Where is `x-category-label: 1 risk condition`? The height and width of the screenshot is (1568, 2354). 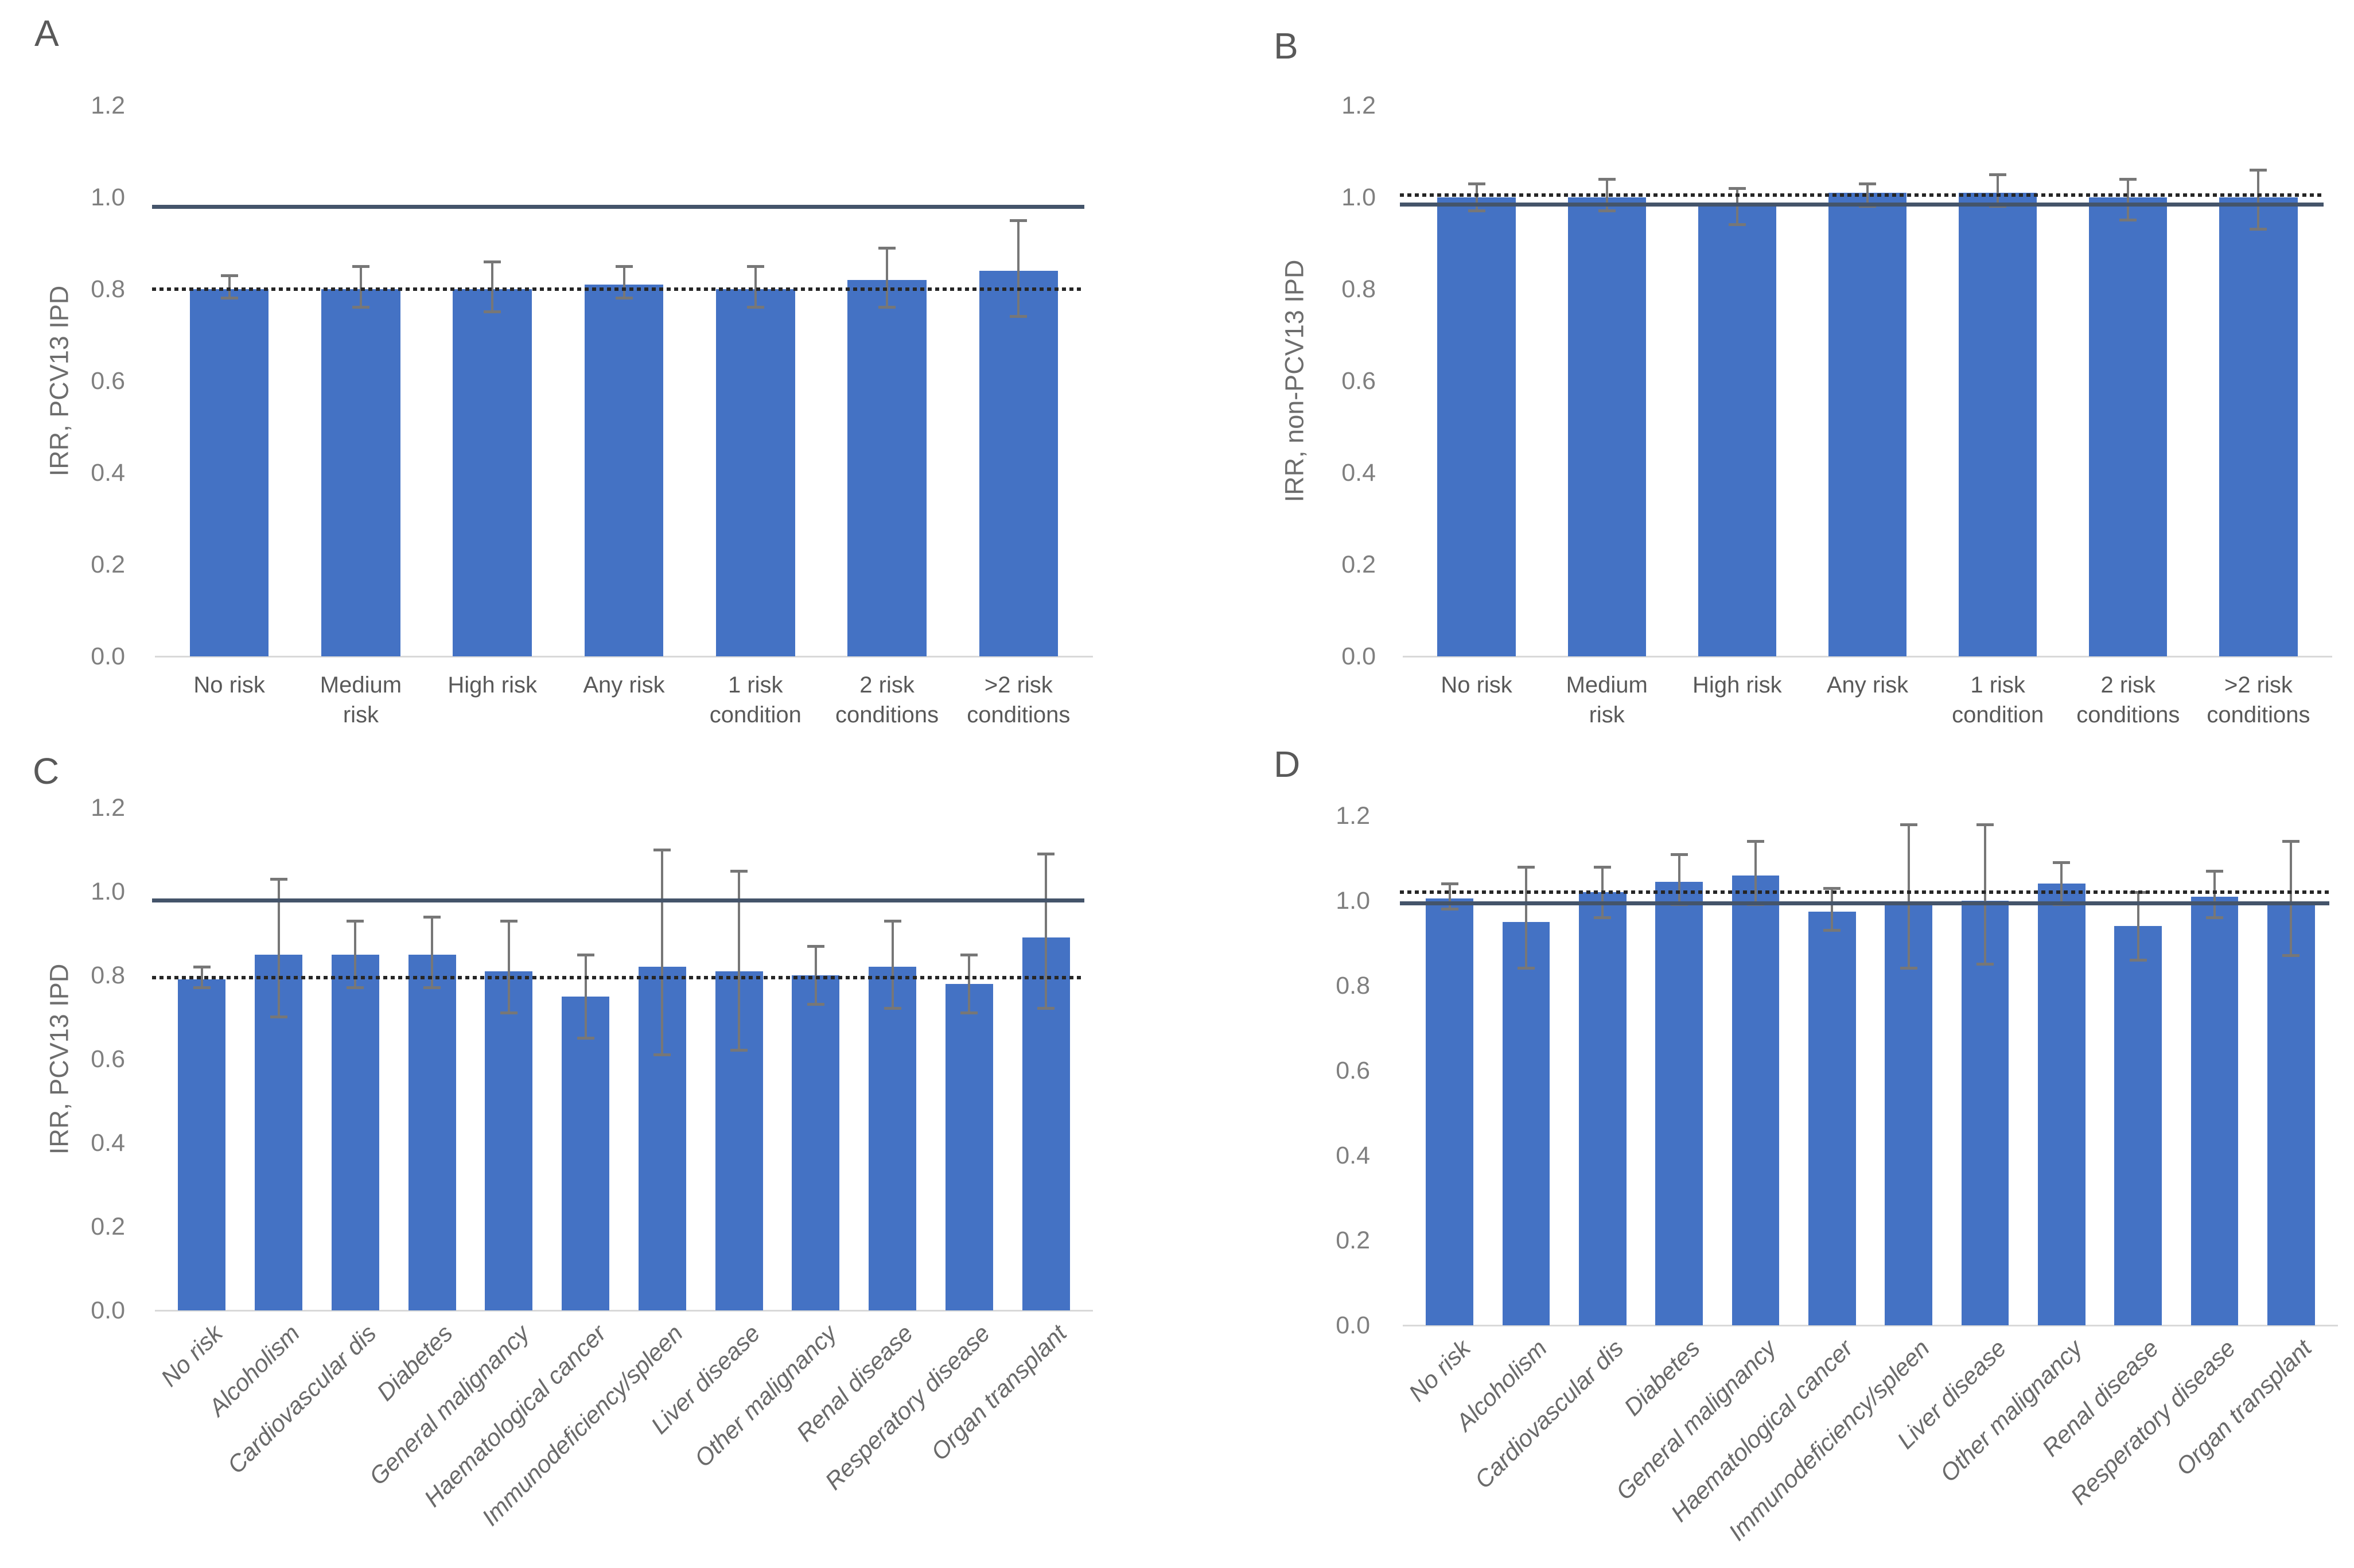
x-category-label: 1 risk condition is located at coordinates (755, 699).